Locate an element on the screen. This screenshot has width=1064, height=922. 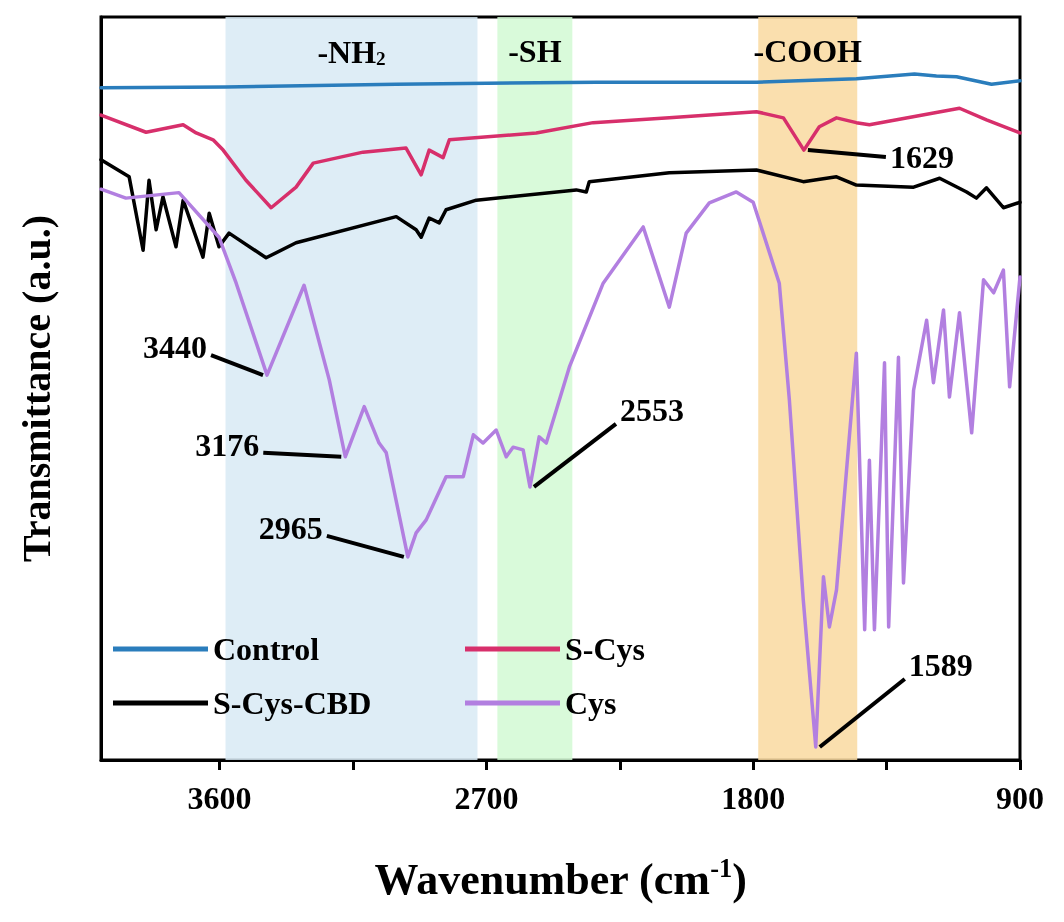
annotation: 3440 is located at coordinates (175, 347).